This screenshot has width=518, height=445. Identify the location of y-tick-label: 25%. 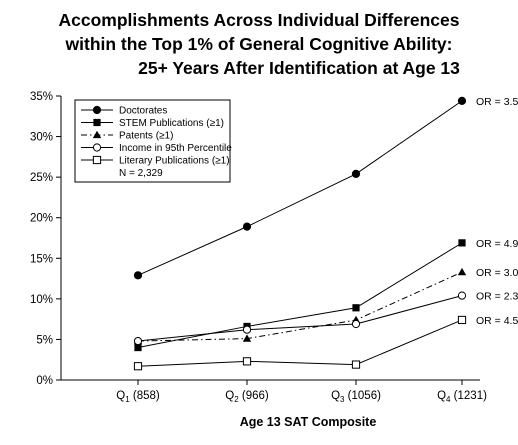
(41, 178).